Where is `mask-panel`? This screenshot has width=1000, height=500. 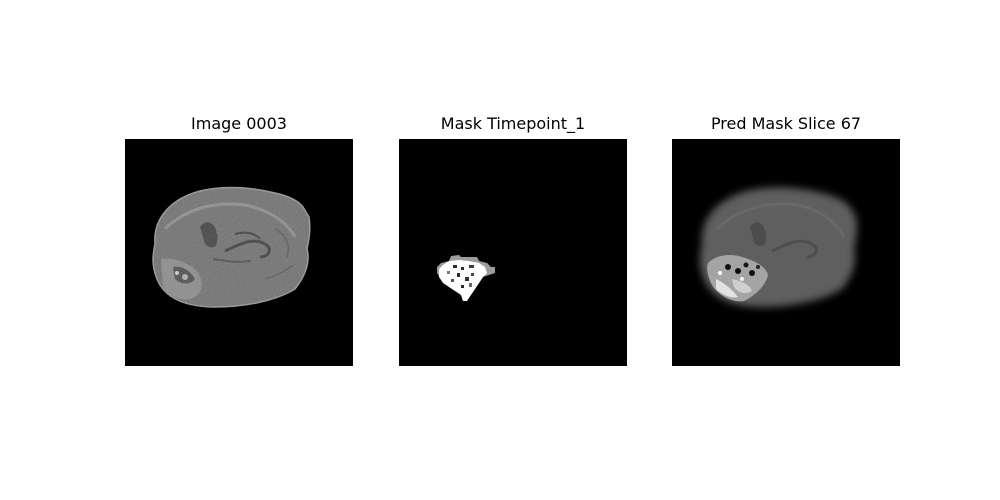
mask-panel is located at coordinates (513, 252).